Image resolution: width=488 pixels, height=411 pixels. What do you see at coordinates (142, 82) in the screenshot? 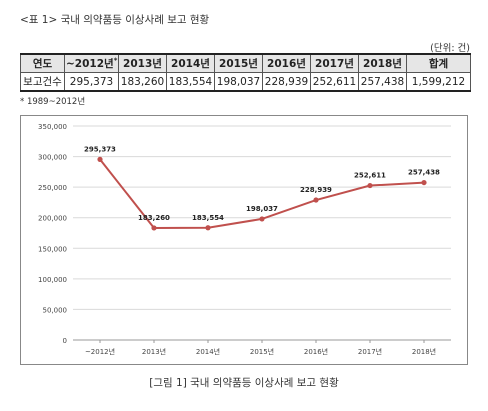
I see `table-cell: 183,260` at bounding box center [142, 82].